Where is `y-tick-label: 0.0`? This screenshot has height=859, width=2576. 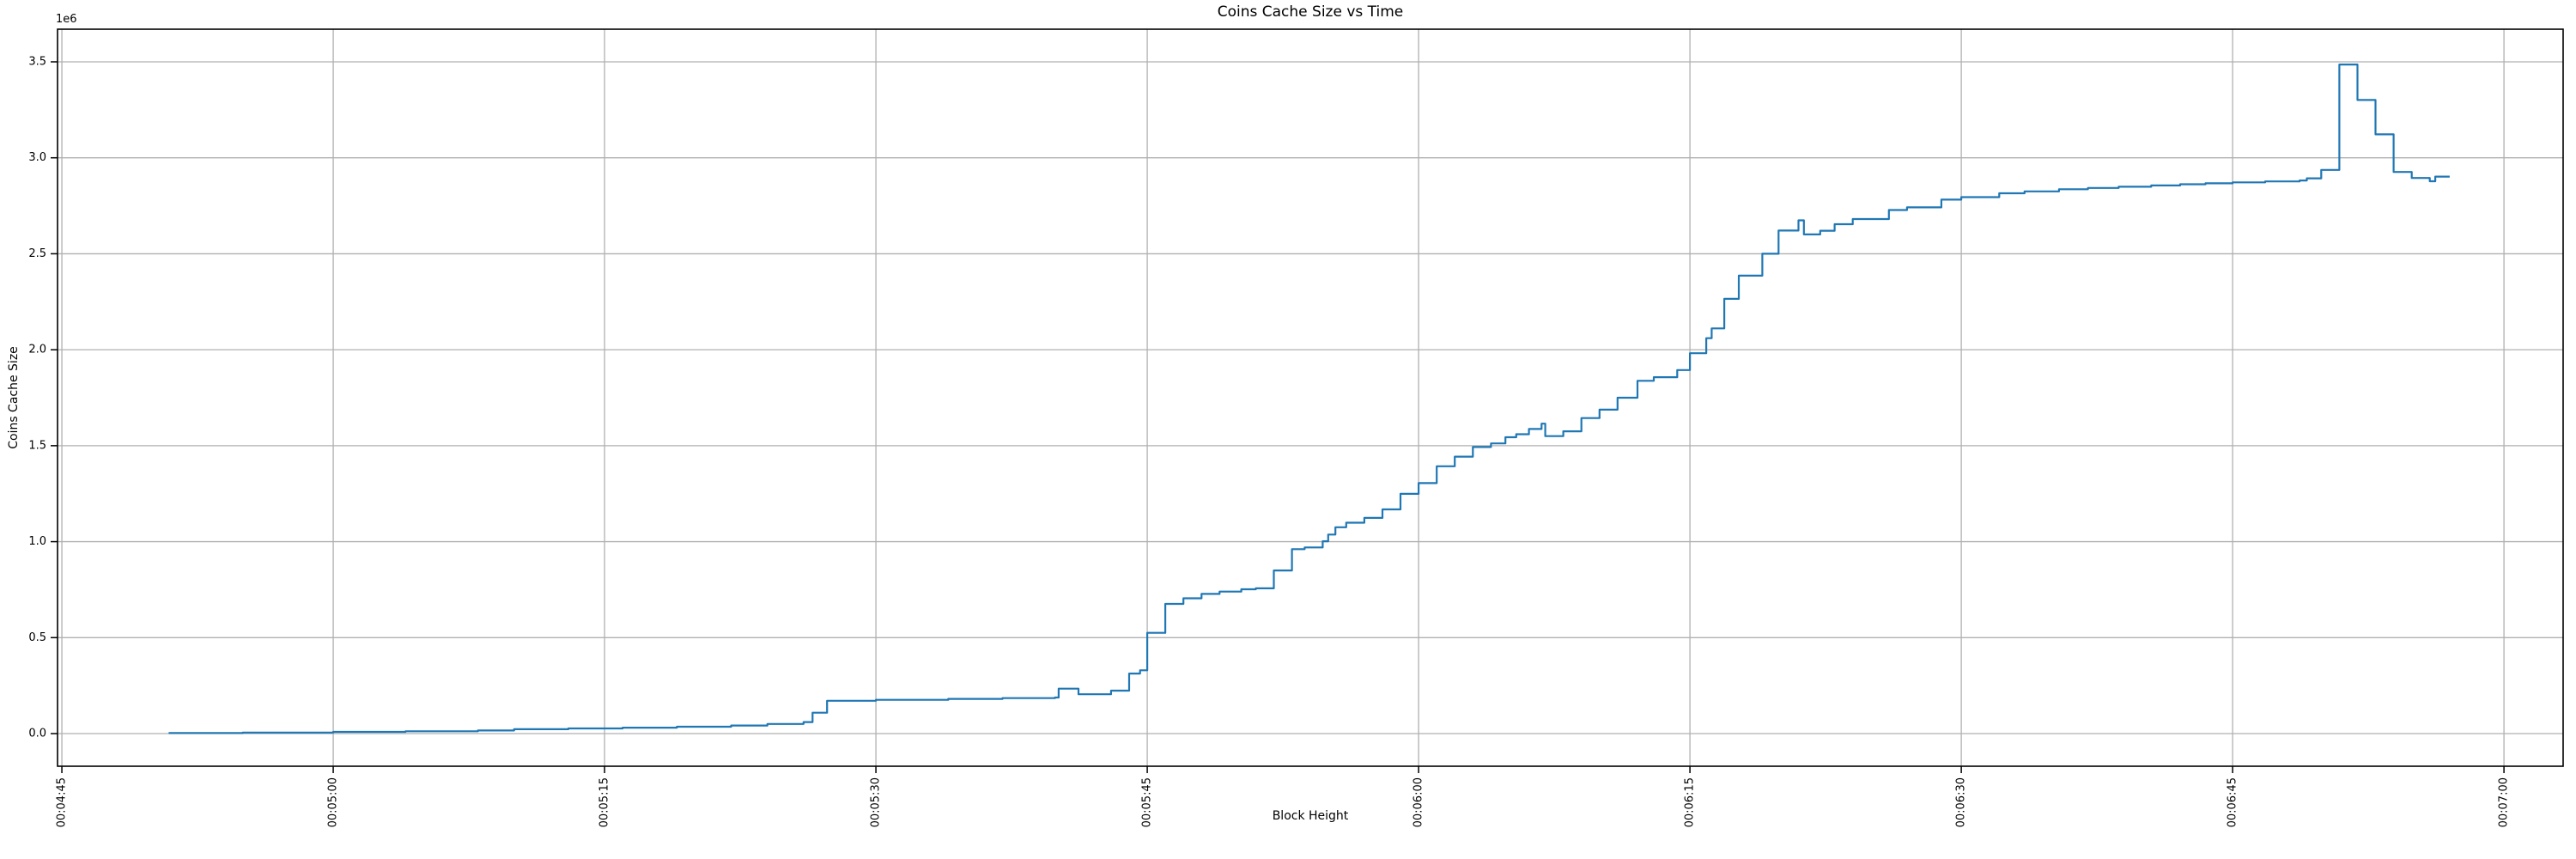
y-tick-label: 0.0 is located at coordinates (37, 734).